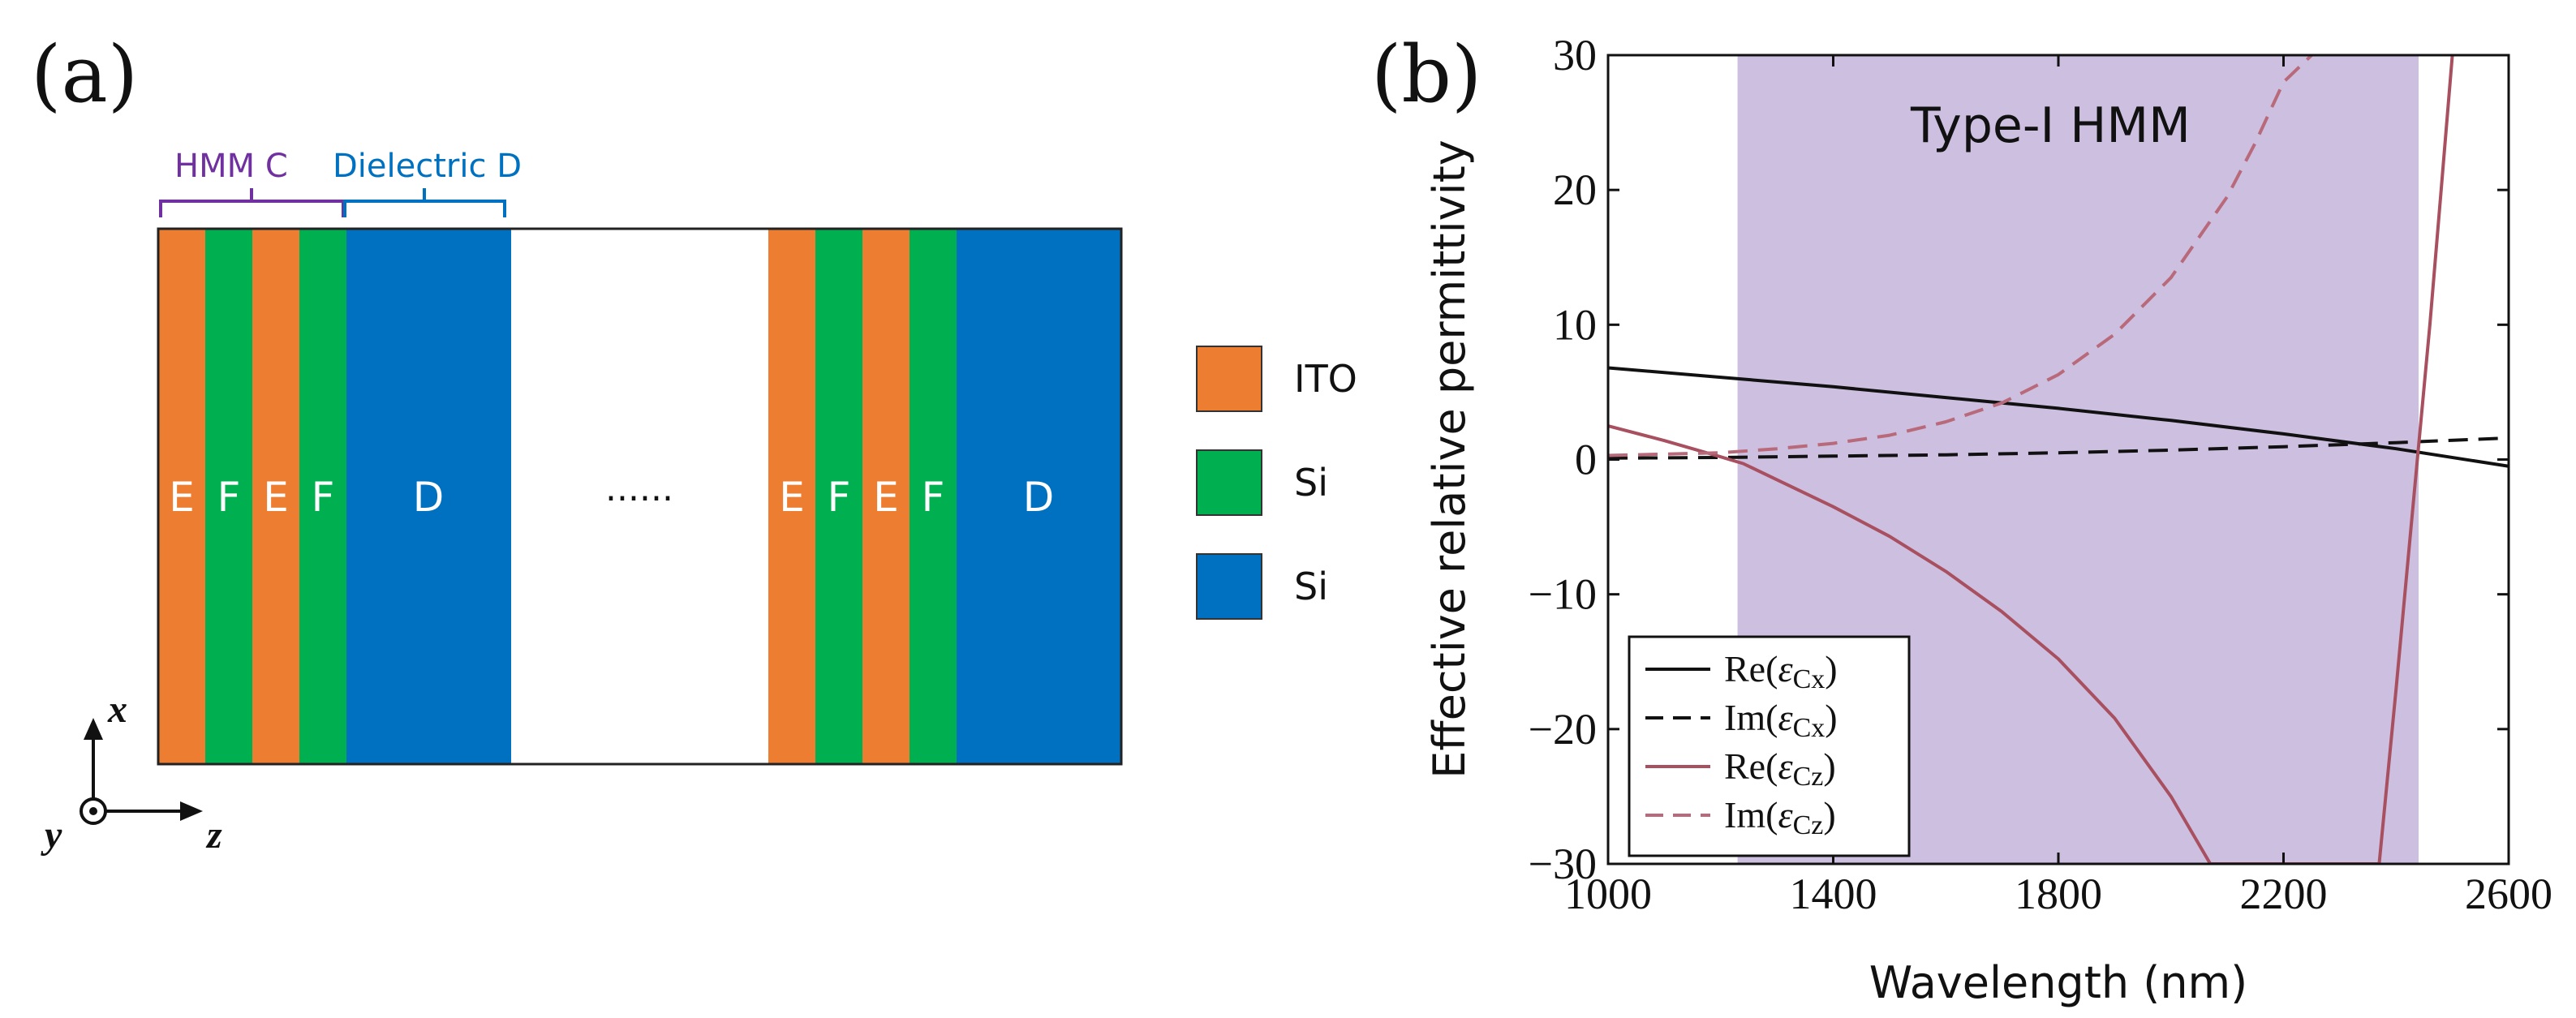  Describe the element at coordinates (1276, 483) in the screenshot. I see `material-legend: ITO Si Si` at that location.